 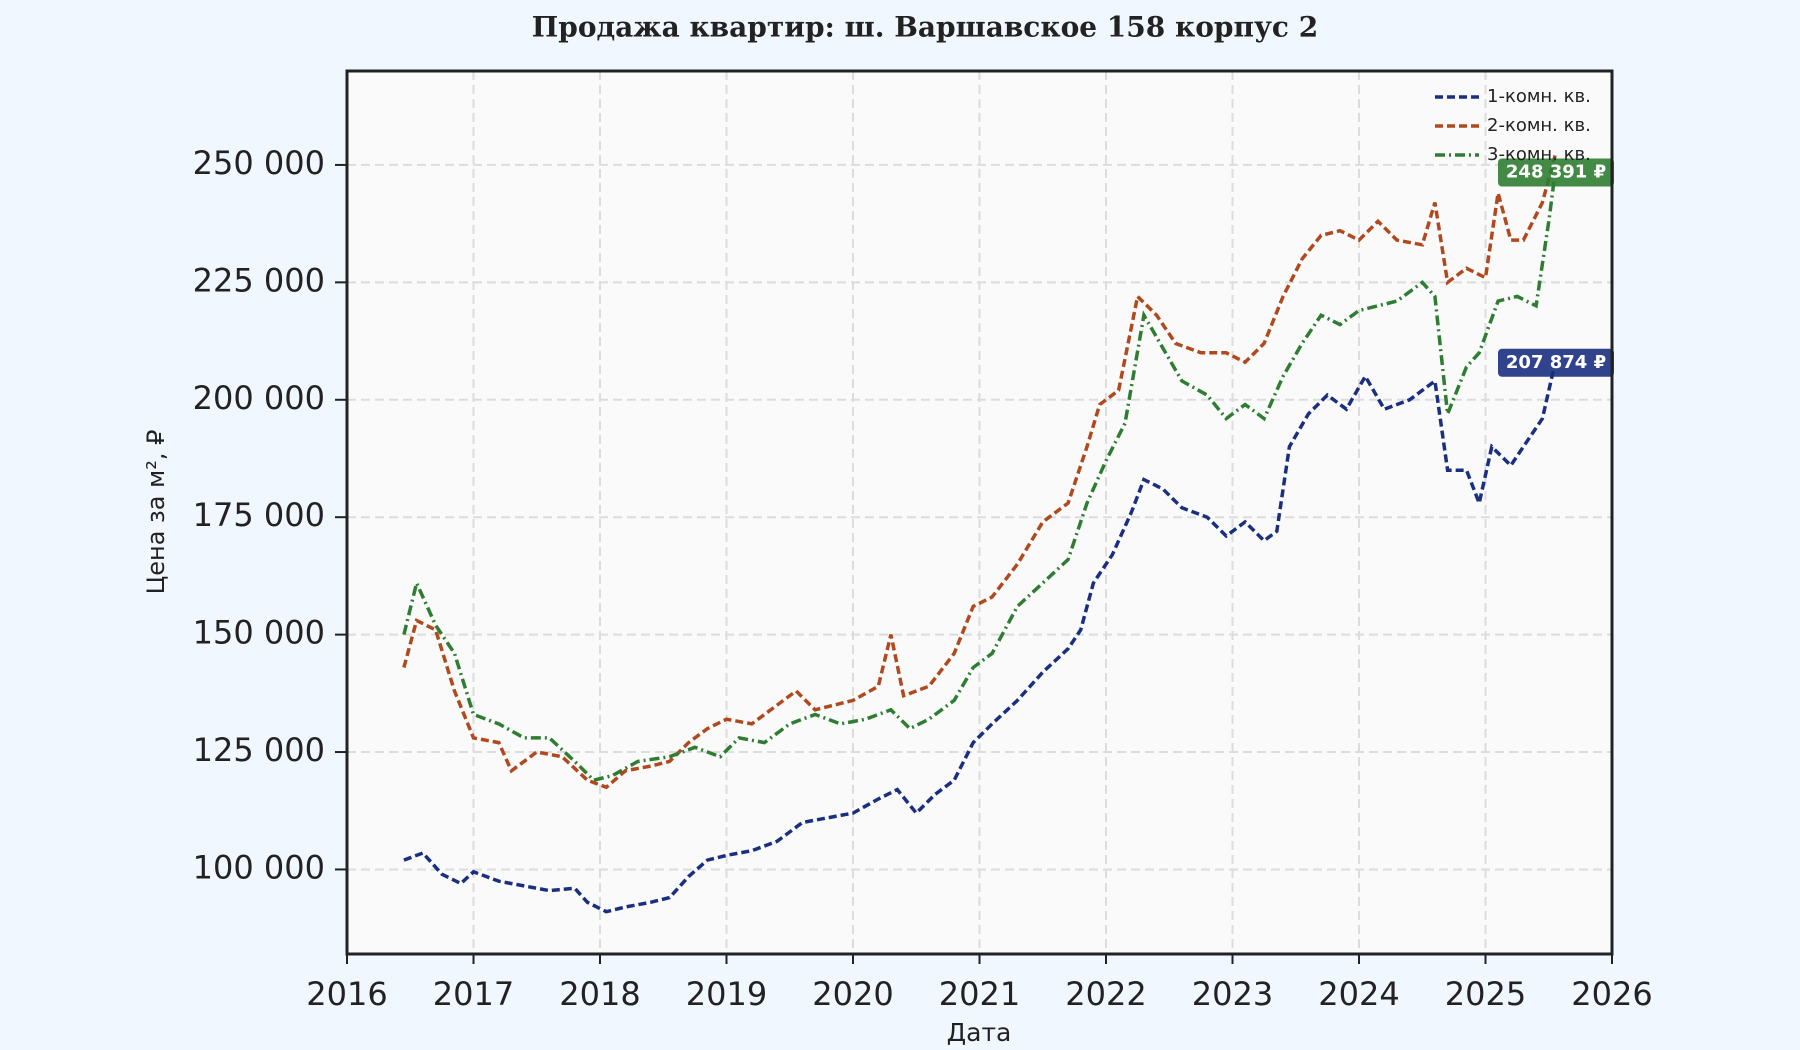 What do you see at coordinates (259, 163) in the screenshot?
I see `y-tick-label: 250 000` at bounding box center [259, 163].